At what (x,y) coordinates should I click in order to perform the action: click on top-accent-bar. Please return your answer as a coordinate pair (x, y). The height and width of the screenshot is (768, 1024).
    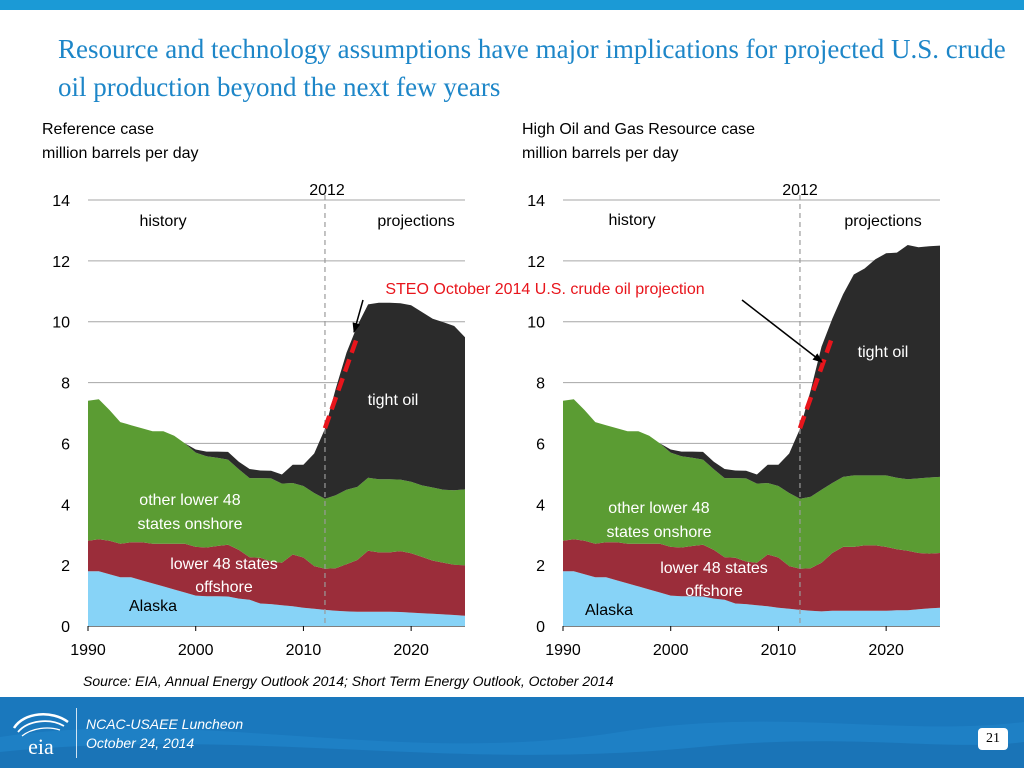
    Looking at the image, I should click on (512, 5).